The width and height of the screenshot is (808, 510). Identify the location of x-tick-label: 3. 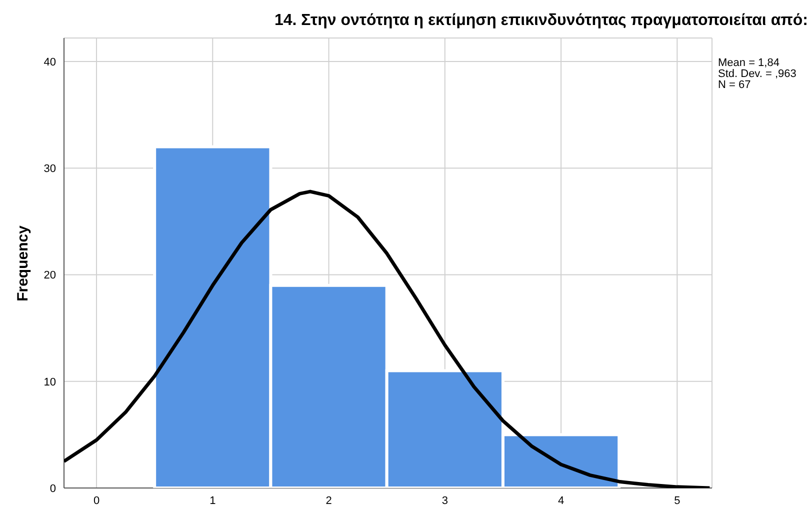
(445, 500).